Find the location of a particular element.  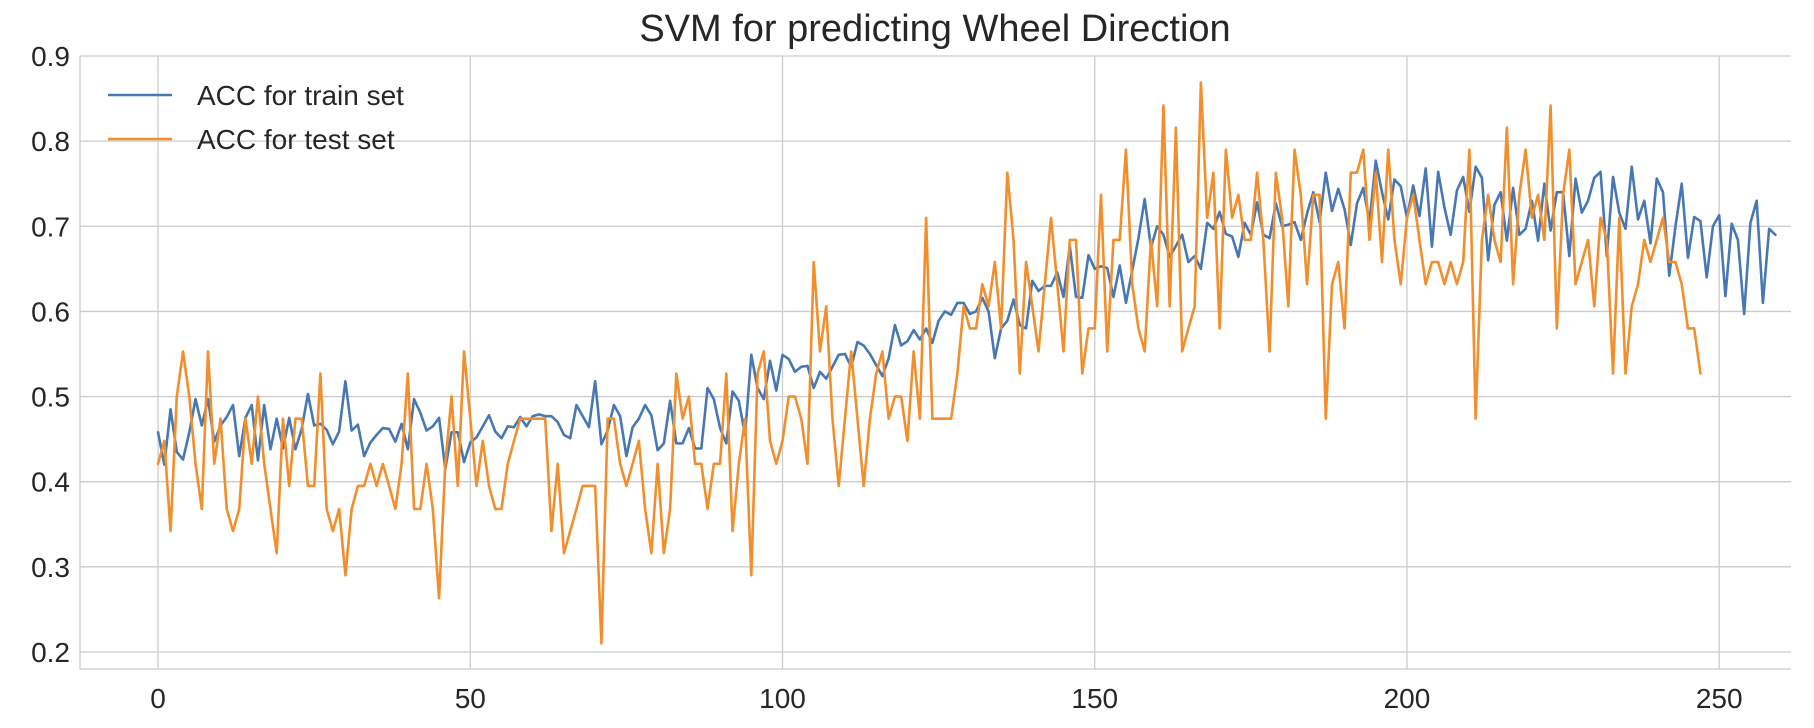

chart-title: SVM for predicting Wheel Direction is located at coordinates (934, 29).